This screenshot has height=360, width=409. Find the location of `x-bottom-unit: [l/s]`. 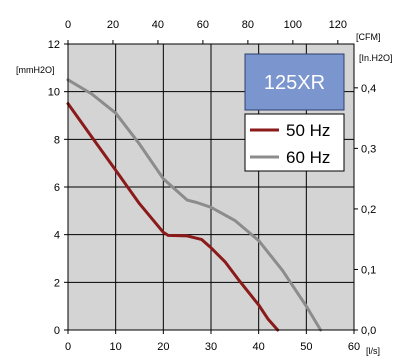

x-bottom-unit: [l/s] is located at coordinates (373, 351).